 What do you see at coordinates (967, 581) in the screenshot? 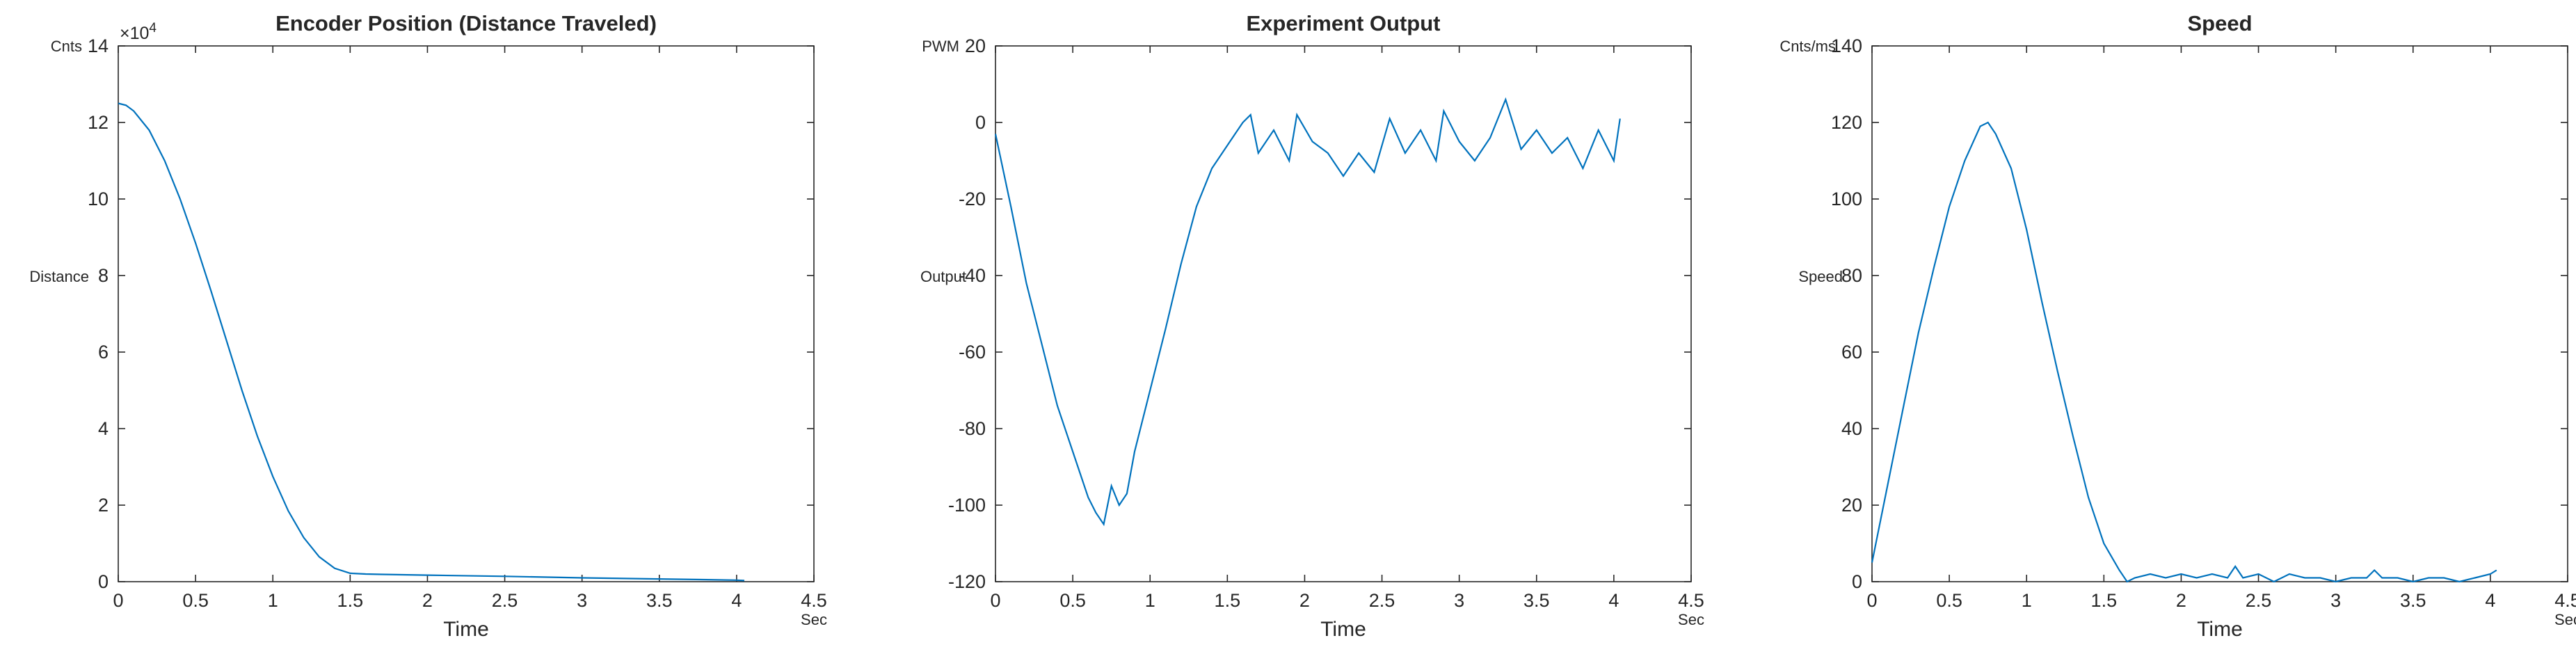
I see `y-tick-label: -120` at bounding box center [967, 581].